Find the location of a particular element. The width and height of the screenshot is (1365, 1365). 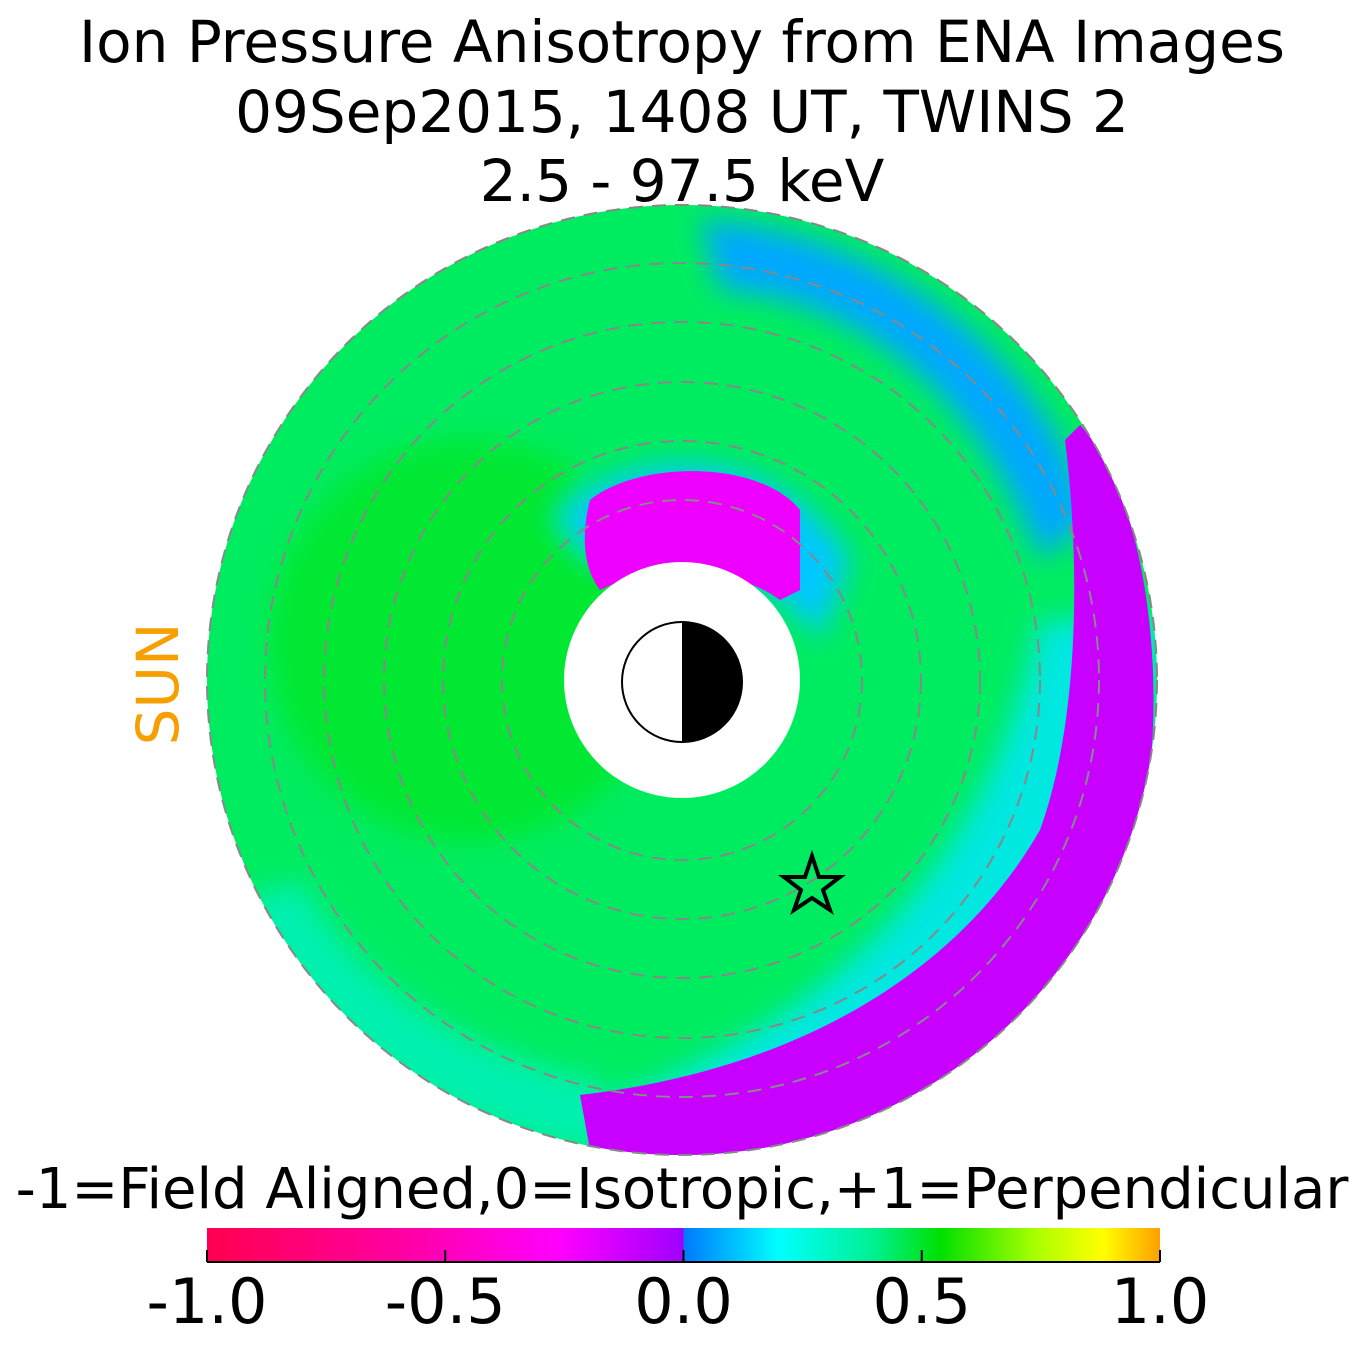

earth-symbol is located at coordinates (682, 682).